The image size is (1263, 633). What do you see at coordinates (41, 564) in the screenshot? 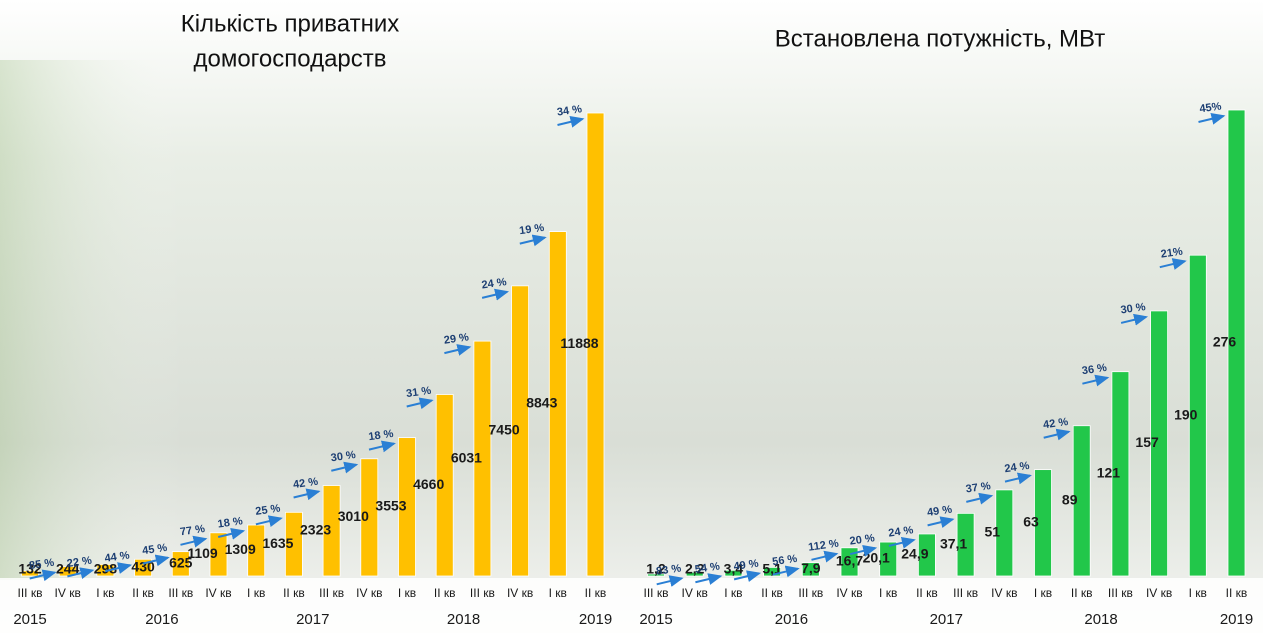
I see `growth-label: 85 %` at bounding box center [41, 564].